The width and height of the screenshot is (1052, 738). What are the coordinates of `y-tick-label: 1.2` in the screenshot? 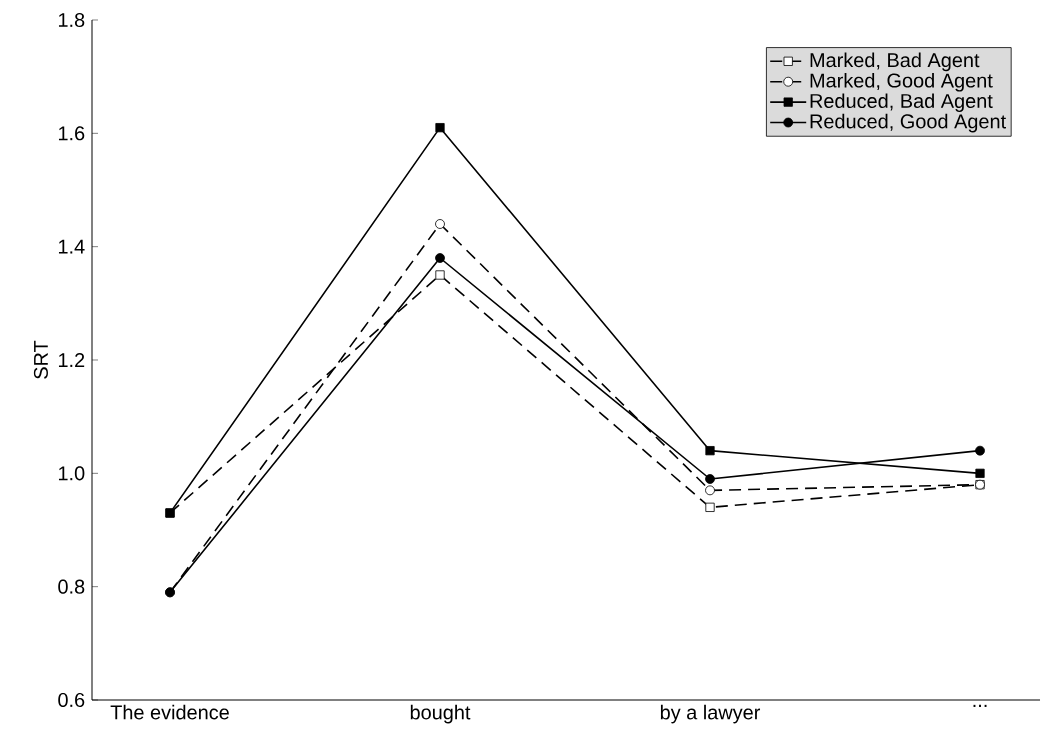 It's located at (71, 360).